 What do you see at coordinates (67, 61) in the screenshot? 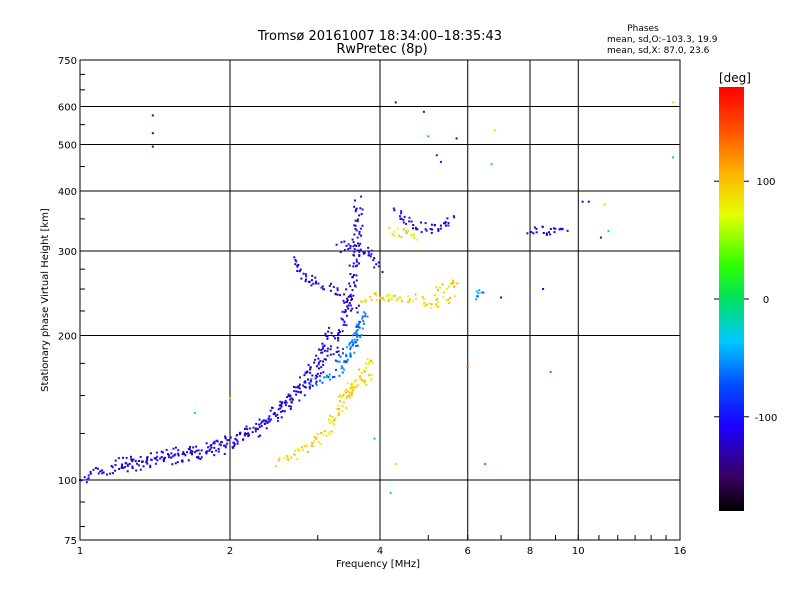
I see `y-tick-label: 750` at bounding box center [67, 61].